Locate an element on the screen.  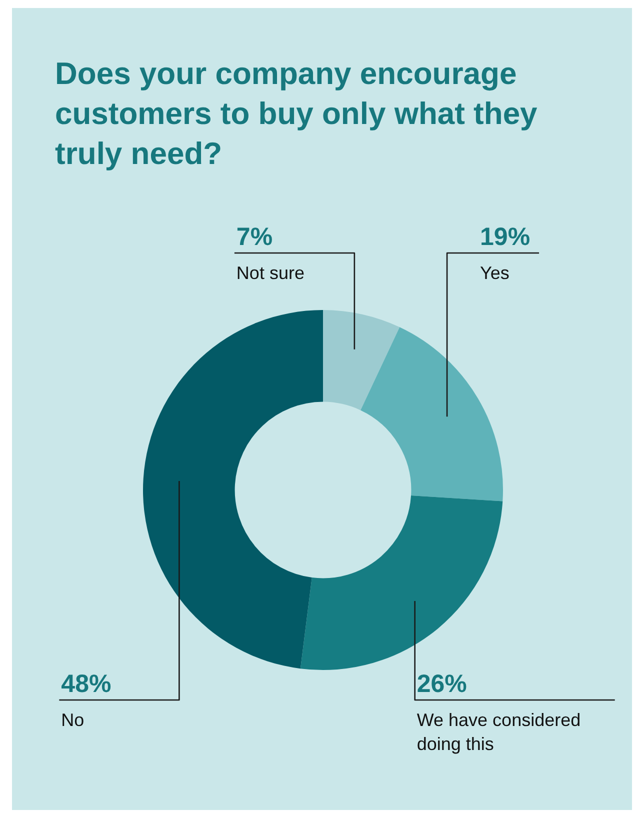
slice-label: No is located at coordinates (72, 720).